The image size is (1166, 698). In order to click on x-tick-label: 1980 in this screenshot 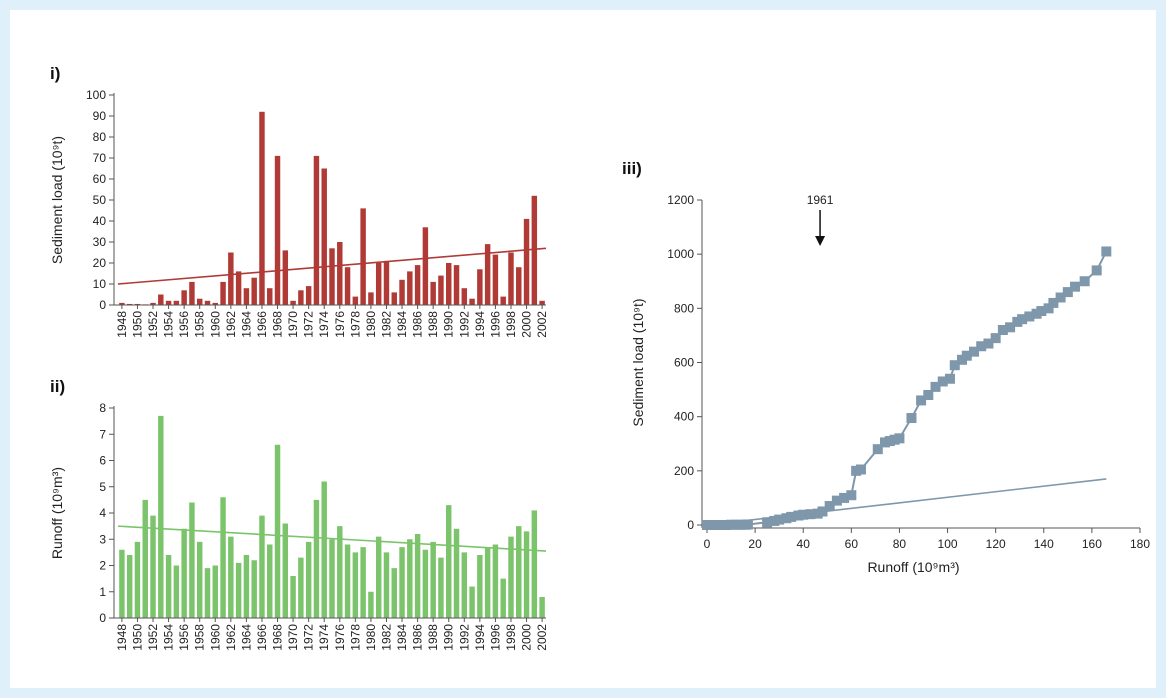, I will do `click(371, 637)`.